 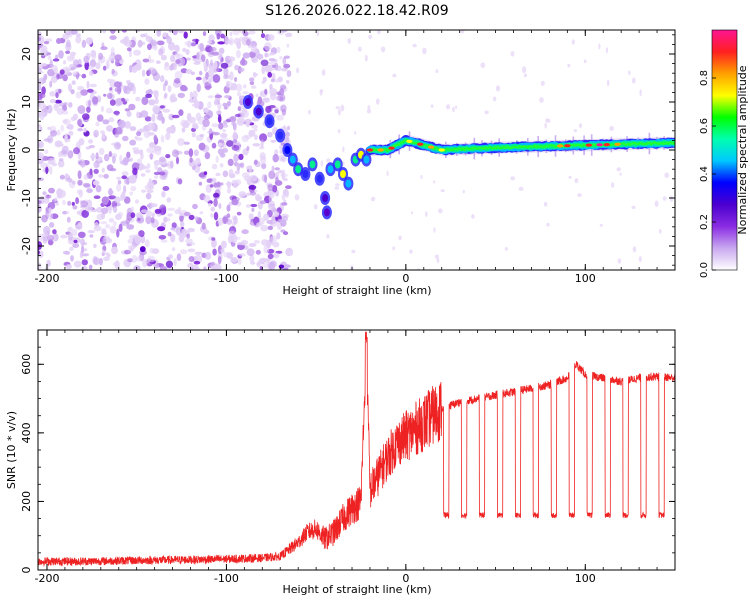 What do you see at coordinates (356, 11) in the screenshot?
I see `chart-title: S126.2026.022.18.42.R09` at bounding box center [356, 11].